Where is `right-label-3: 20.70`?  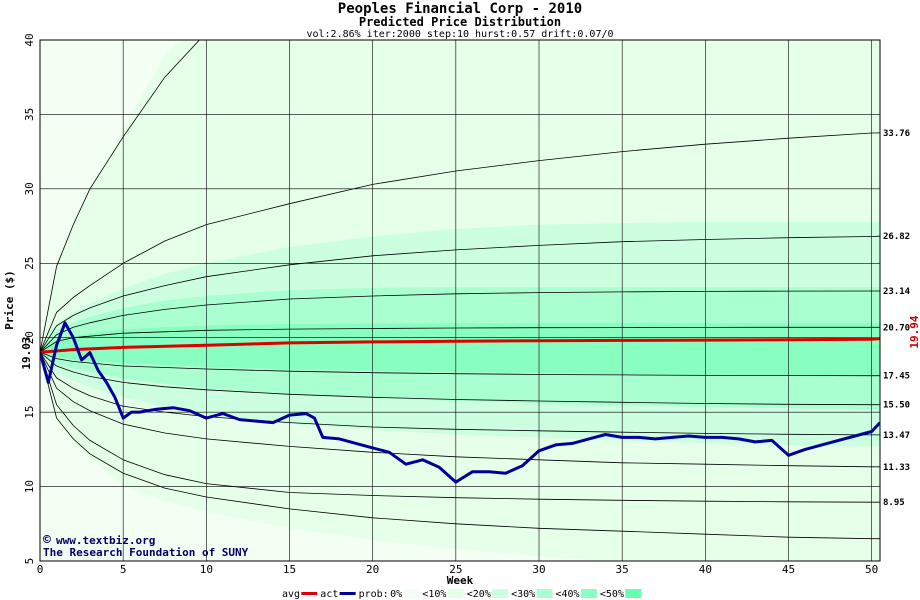 right-label-3: 20.70 is located at coordinates (896, 328).